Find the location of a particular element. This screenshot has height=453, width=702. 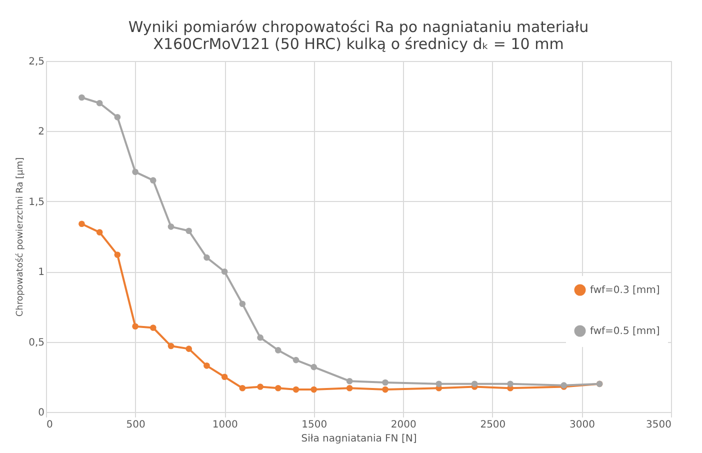

x-tick-label: 500 is located at coordinates (136, 425).